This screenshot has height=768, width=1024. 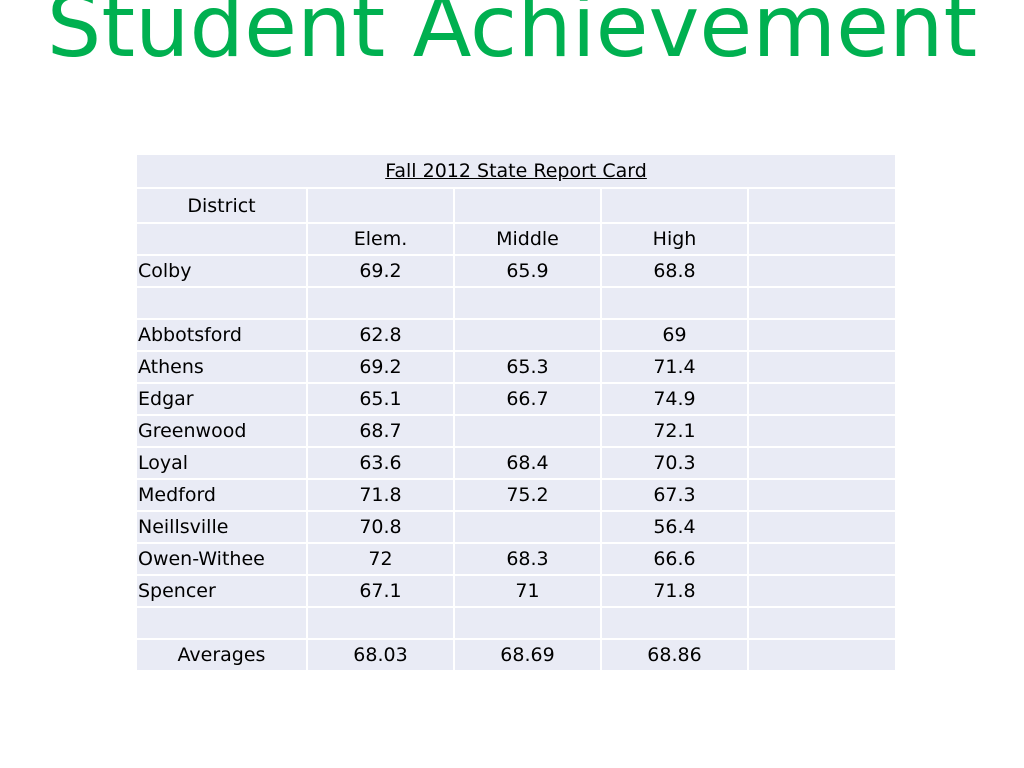 What do you see at coordinates (527, 591) in the screenshot?
I see `middle-score: 71` at bounding box center [527, 591].